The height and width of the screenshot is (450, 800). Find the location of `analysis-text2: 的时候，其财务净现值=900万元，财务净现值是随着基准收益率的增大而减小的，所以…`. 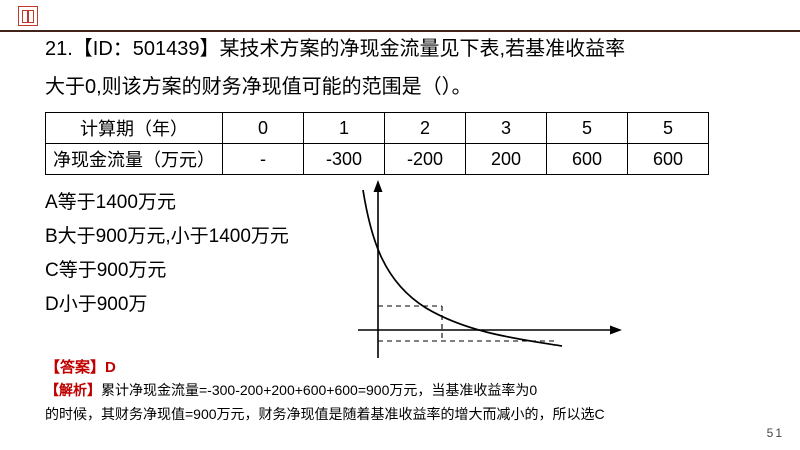

analysis-text2: 的时候，其财务净现值=900万元，财务净现值是随着基准收益率的增大而减小的，所以… is located at coordinates (325, 414).